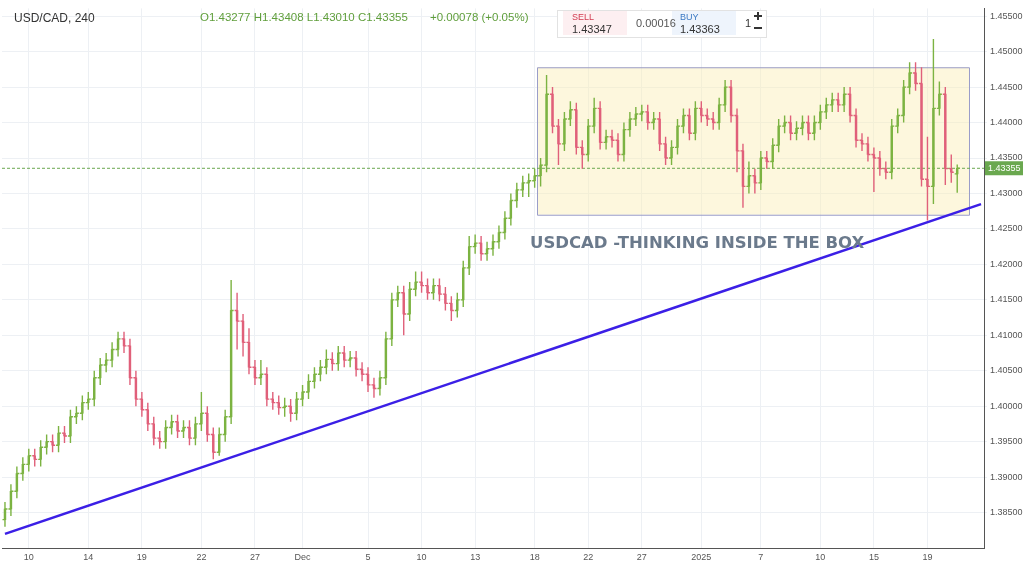 The width and height of the screenshot is (1024, 570). What do you see at coordinates (303, 556) in the screenshot?
I see `x-tick-label: Dec` at bounding box center [303, 556].